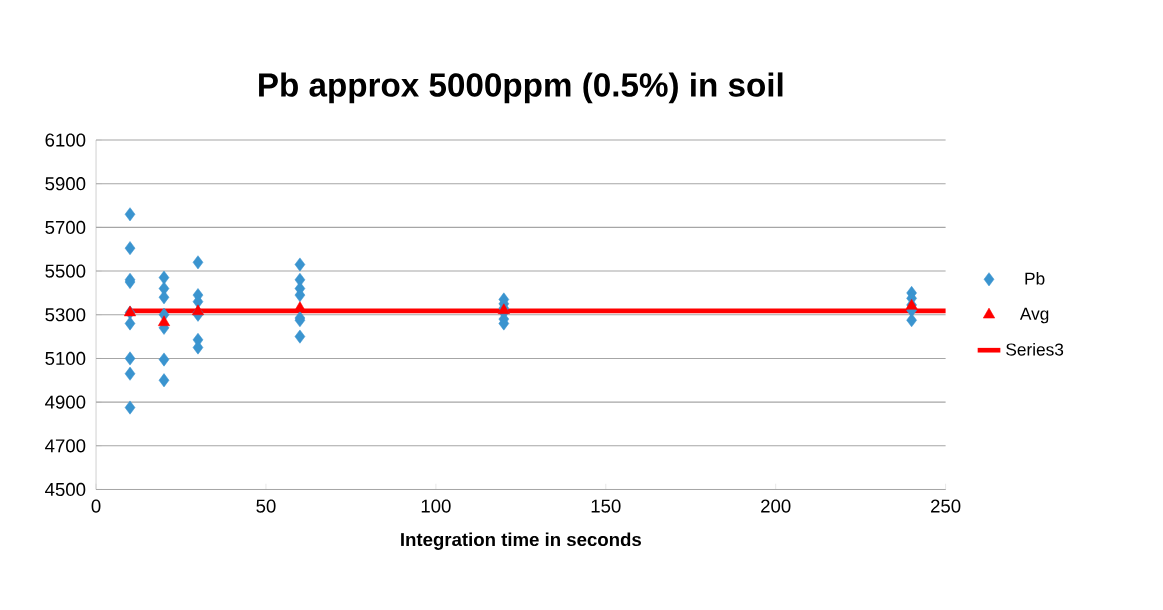  Describe the element at coordinates (1034, 316) in the screenshot. I see `legend-label: Avg` at that location.